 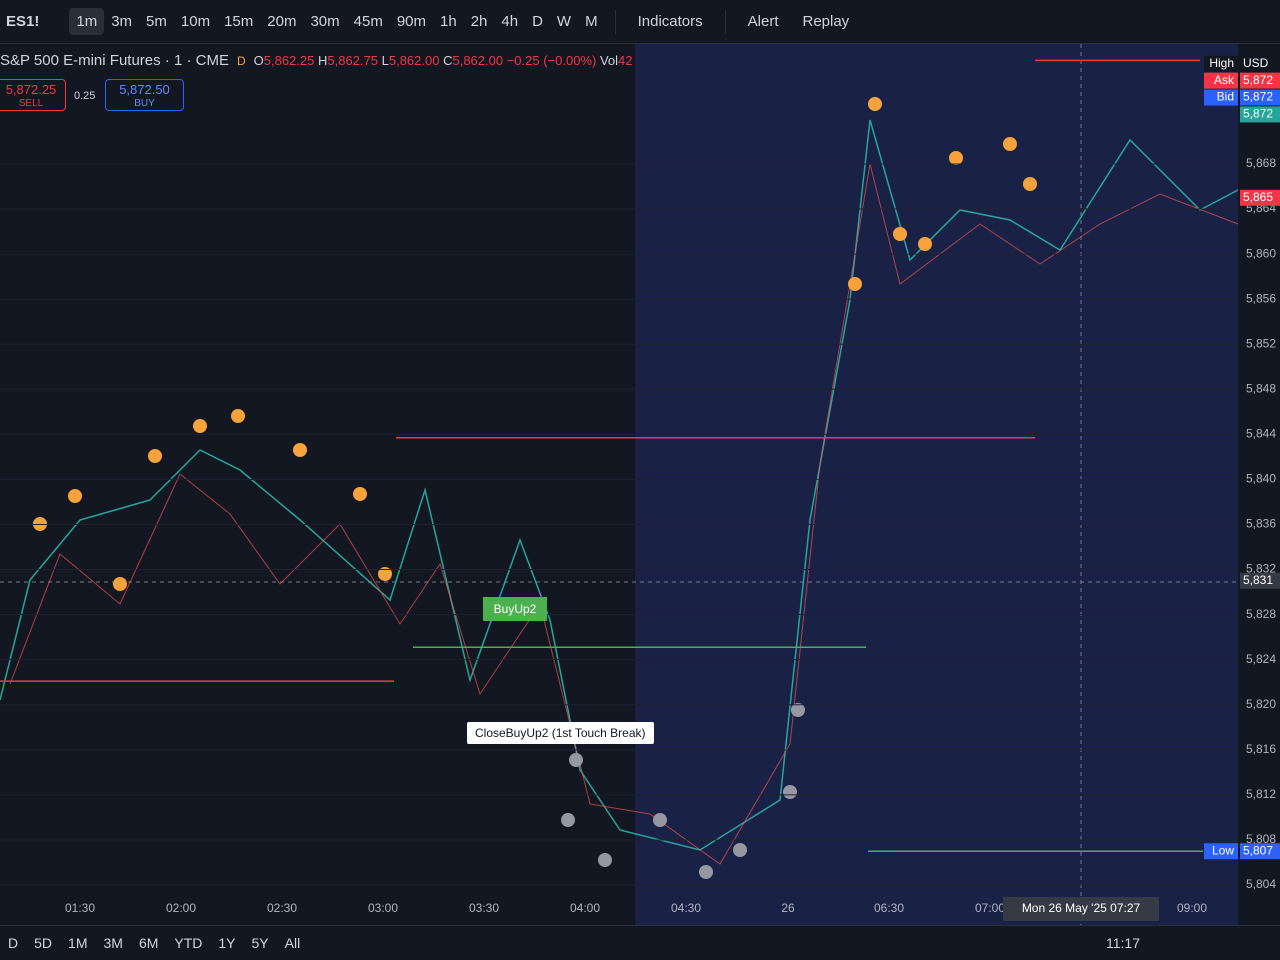 What do you see at coordinates (80, 908) in the screenshot?
I see `x-tick-label: 01:30` at bounding box center [80, 908].